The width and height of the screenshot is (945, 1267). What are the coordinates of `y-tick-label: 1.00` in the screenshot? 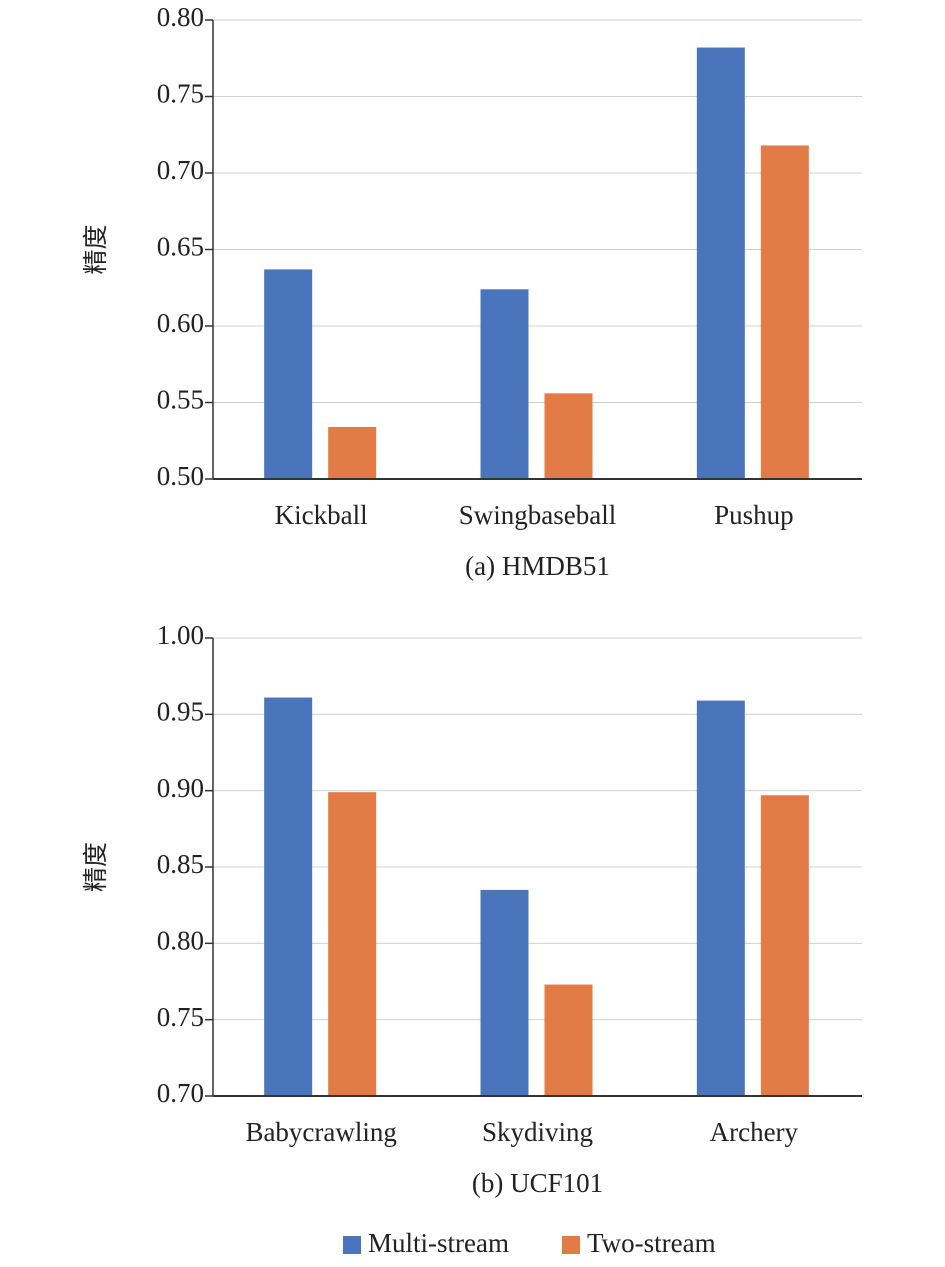 It's located at (180, 635).